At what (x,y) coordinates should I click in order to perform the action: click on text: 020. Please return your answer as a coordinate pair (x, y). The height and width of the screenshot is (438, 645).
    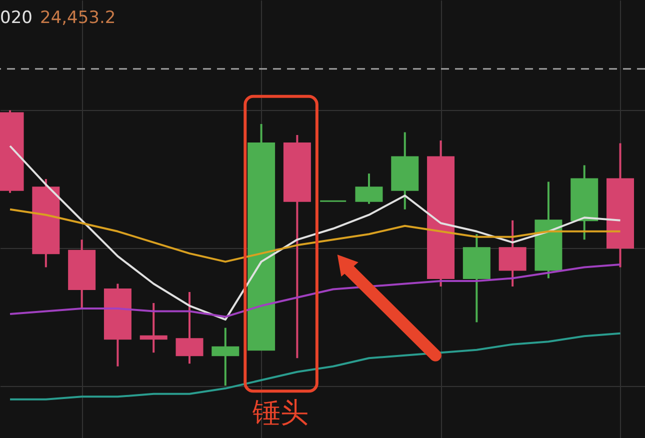
    Looking at the image, I should click on (16, 18).